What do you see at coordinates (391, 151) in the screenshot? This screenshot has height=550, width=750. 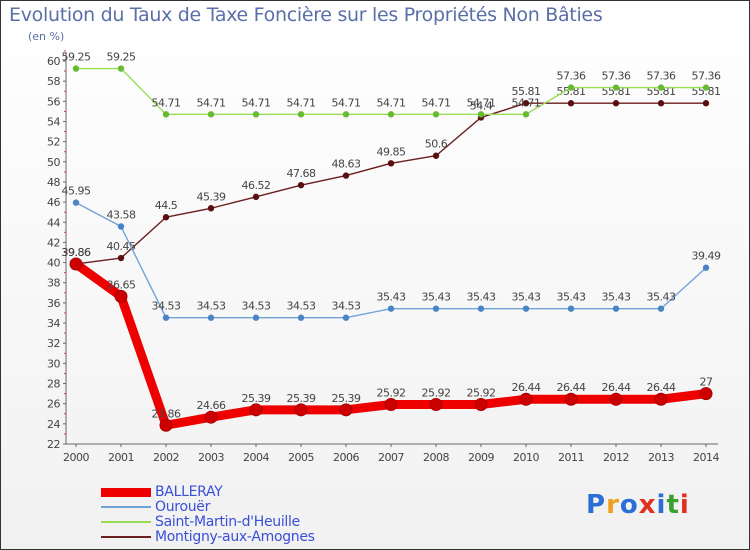 I see `data-label-montigny-aux-amognes: 49.85` at bounding box center [391, 151].